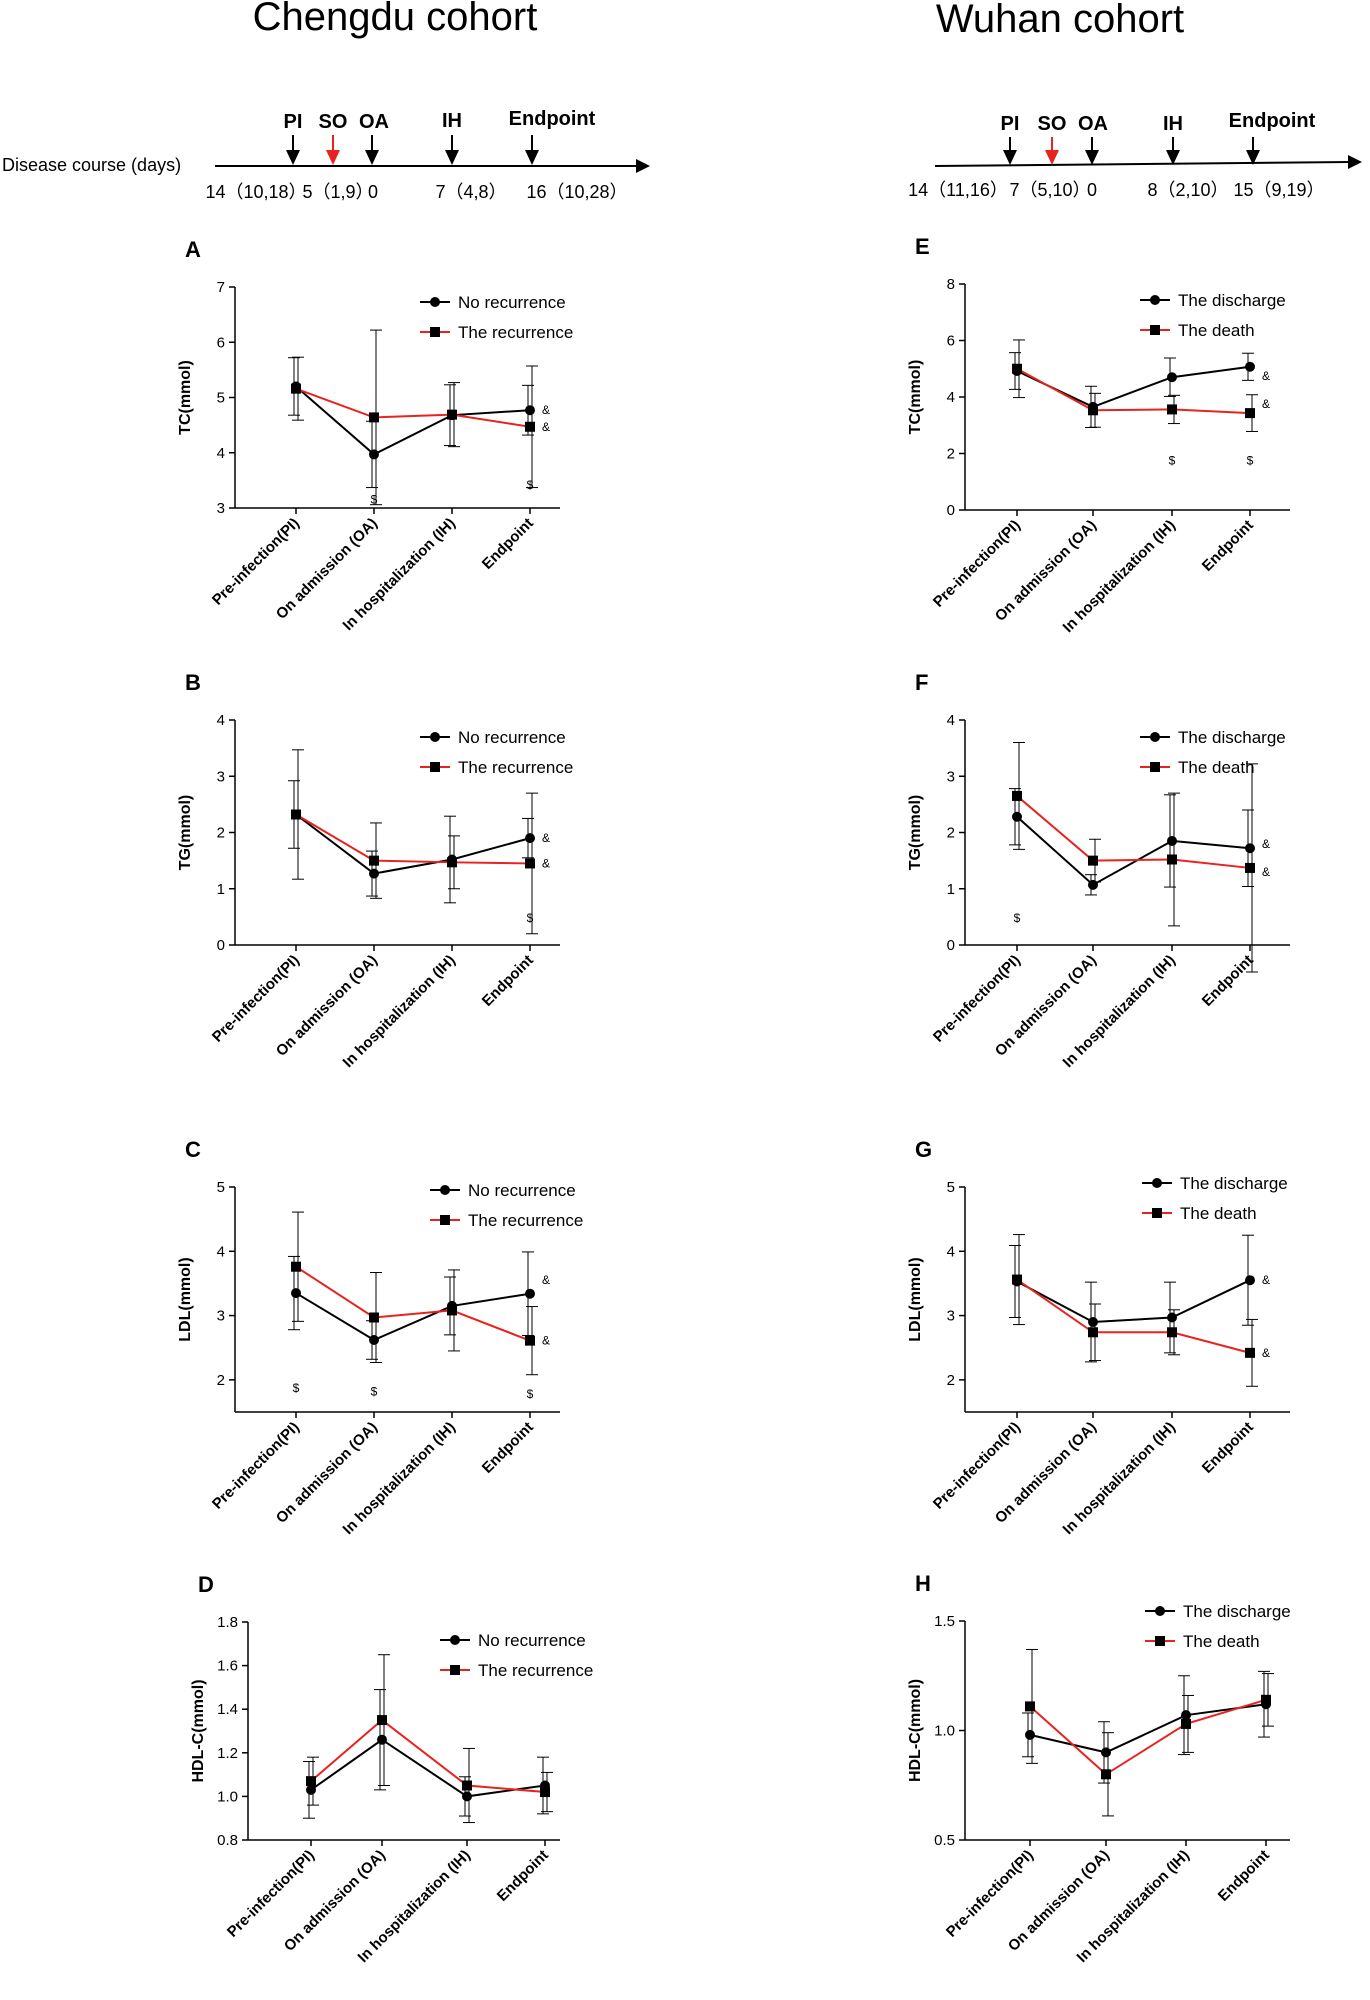  What do you see at coordinates (193, 249) in the screenshot?
I see `panel-letter: A` at bounding box center [193, 249].